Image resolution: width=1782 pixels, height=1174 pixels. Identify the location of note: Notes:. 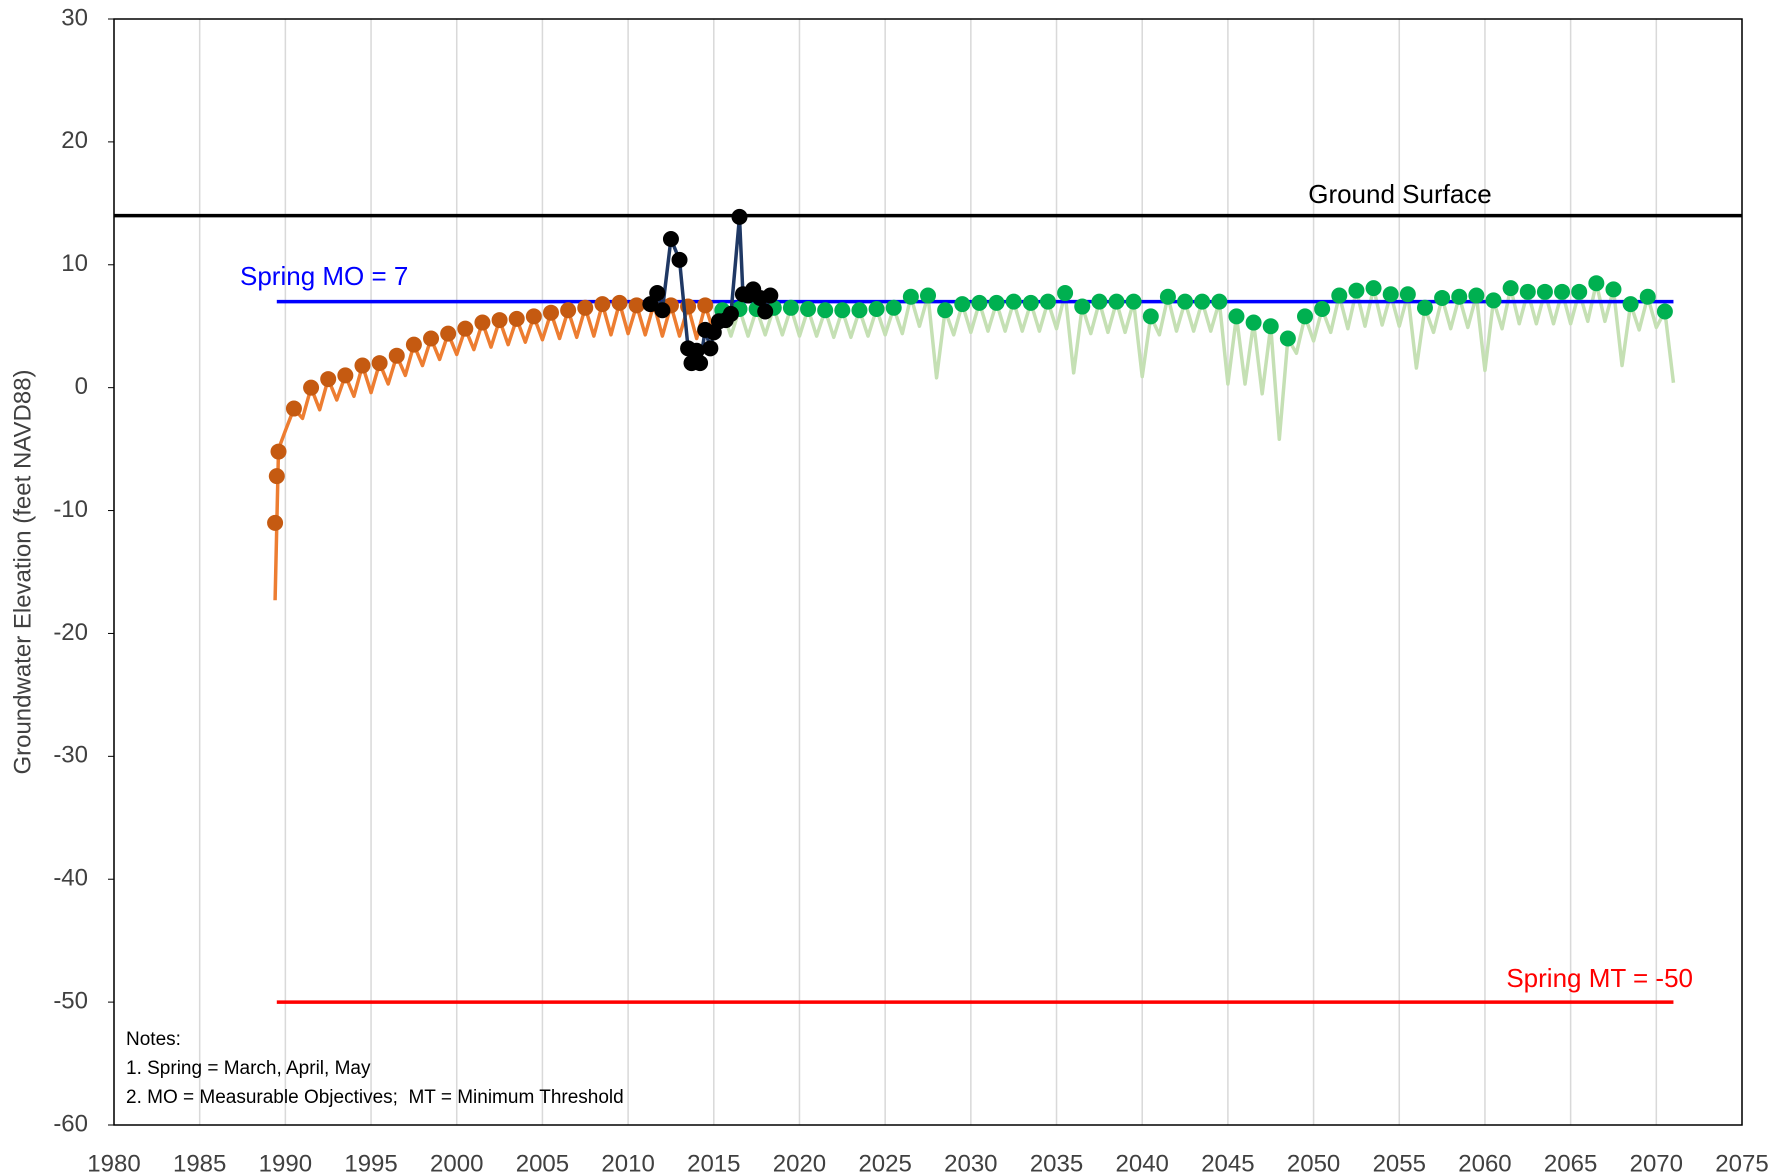
(153, 1039).